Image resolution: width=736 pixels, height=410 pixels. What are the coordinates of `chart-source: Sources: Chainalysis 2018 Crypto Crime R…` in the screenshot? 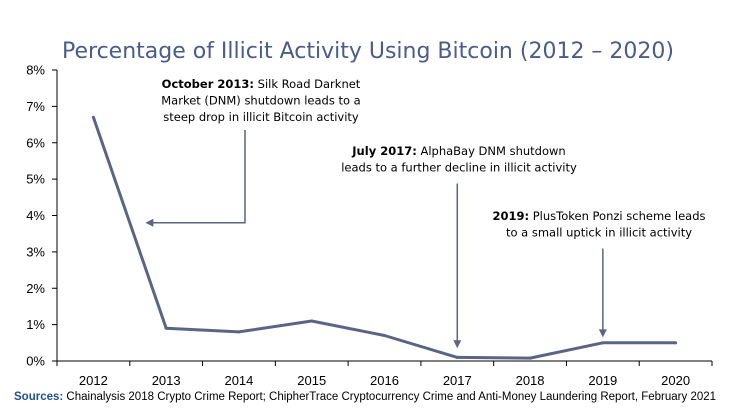 It's located at (365, 397).